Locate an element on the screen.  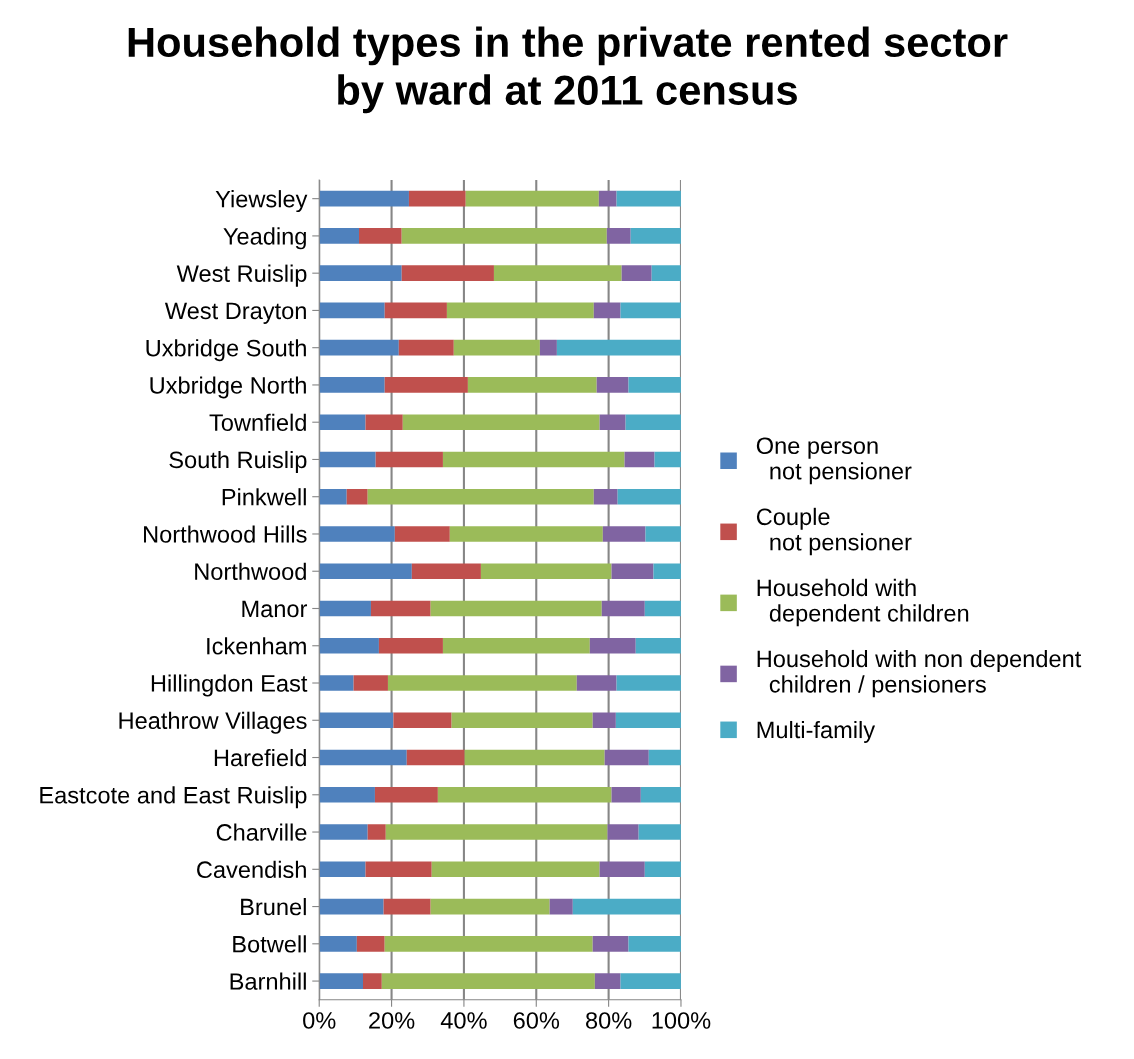
x-tick-label: 40% is located at coordinates (463, 1020).